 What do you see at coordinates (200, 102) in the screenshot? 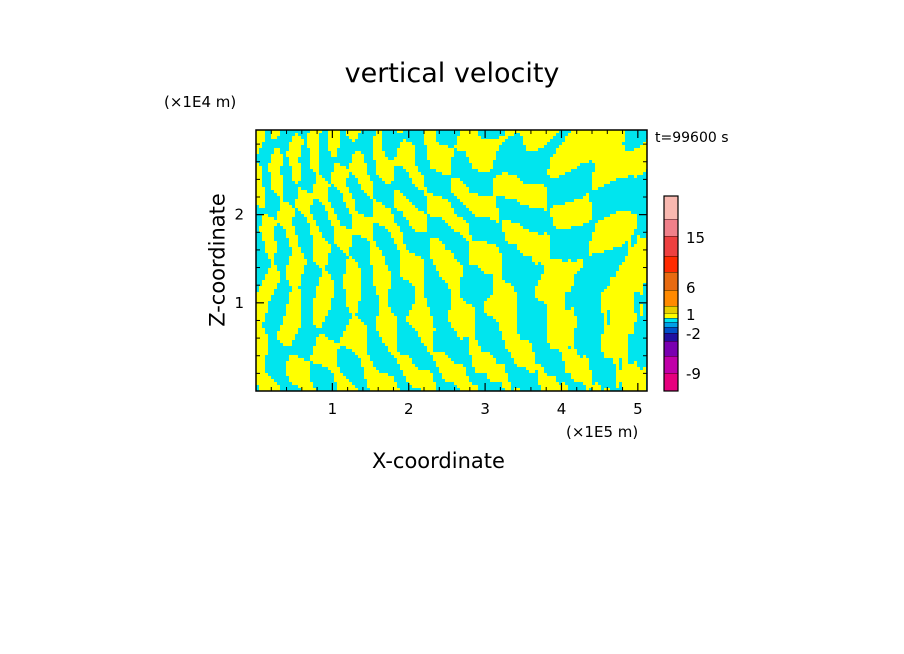
I see `y-axis-unit: (×1E4 m)` at bounding box center [200, 102].